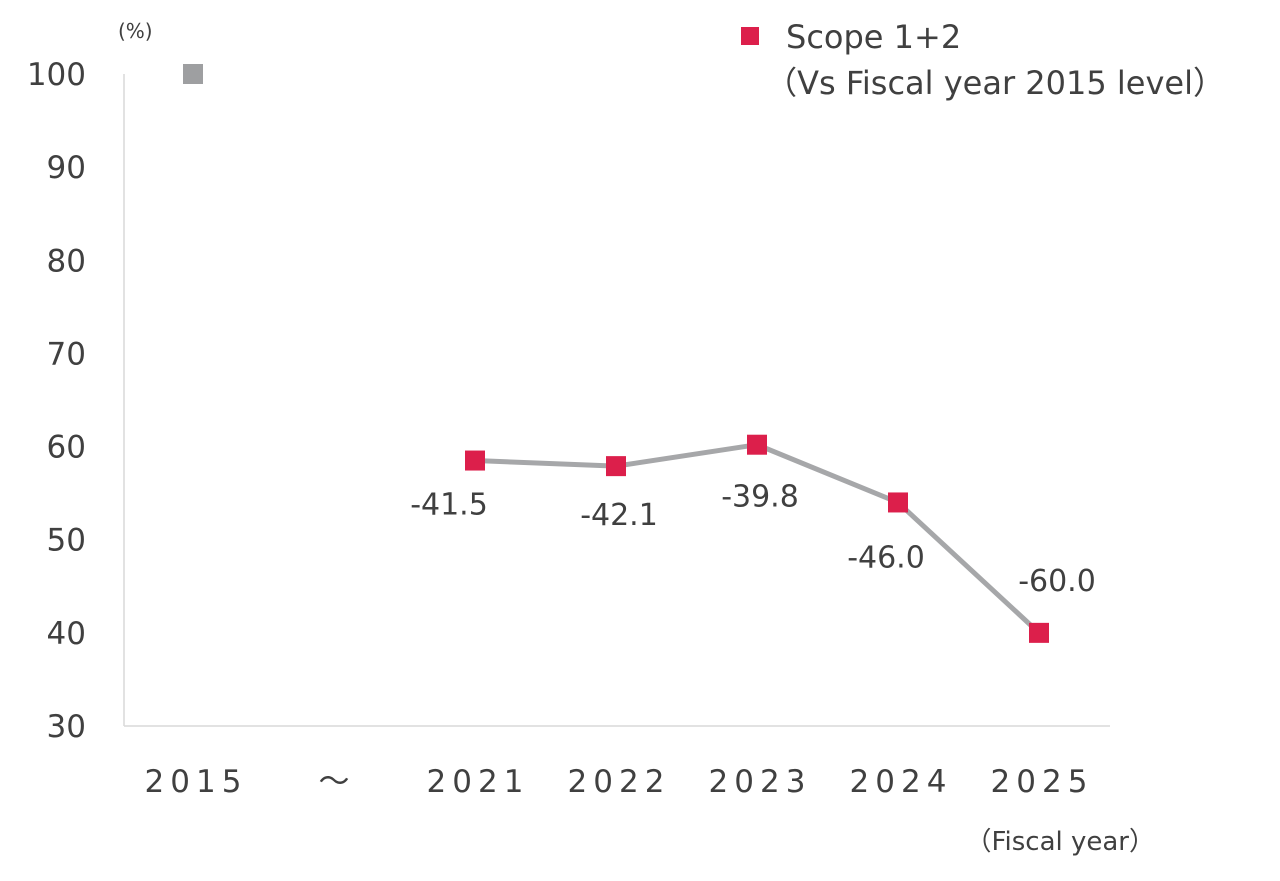 The width and height of the screenshot is (1280, 881). Describe the element at coordinates (56, 75) in the screenshot. I see `y-tick-label: 100` at that location.